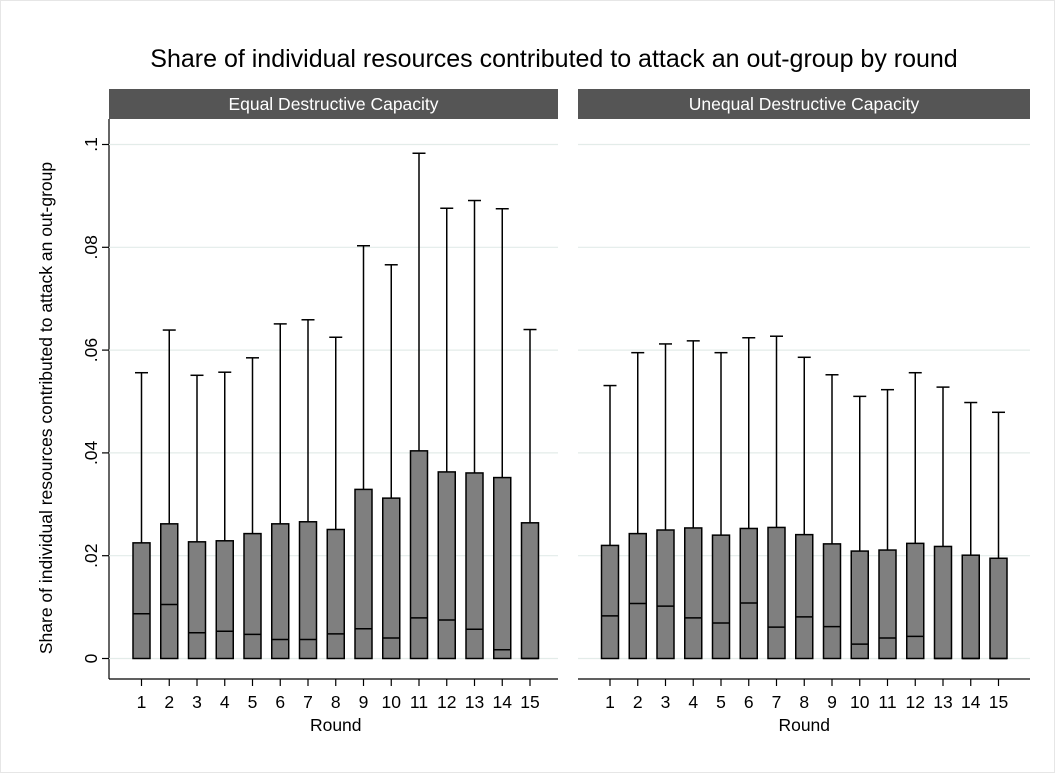 The width and height of the screenshot is (1055, 773). I want to click on y-tick-label: .08, so click(91, 247).